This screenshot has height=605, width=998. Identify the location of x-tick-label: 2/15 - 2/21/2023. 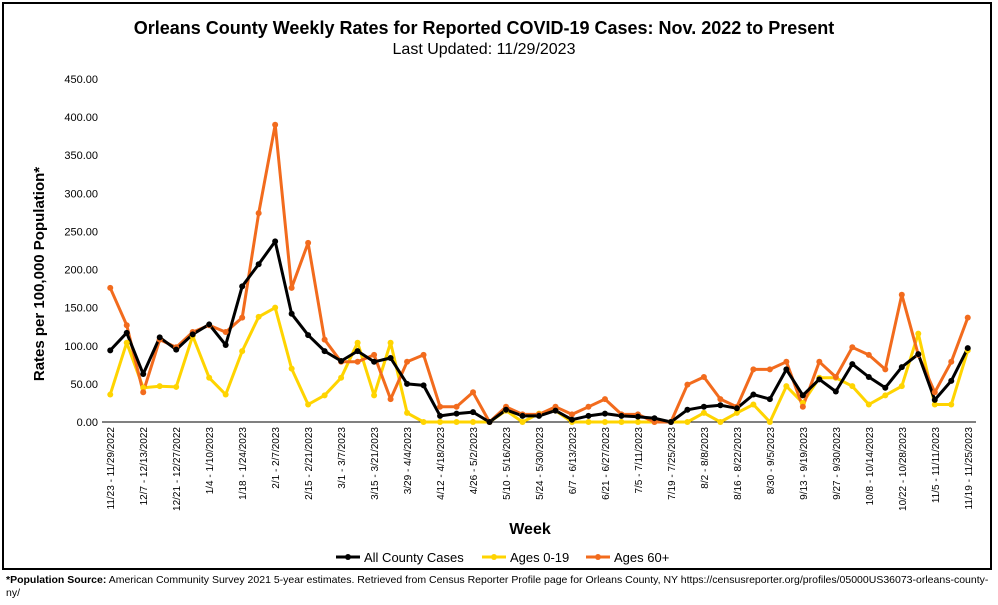
(309, 463).